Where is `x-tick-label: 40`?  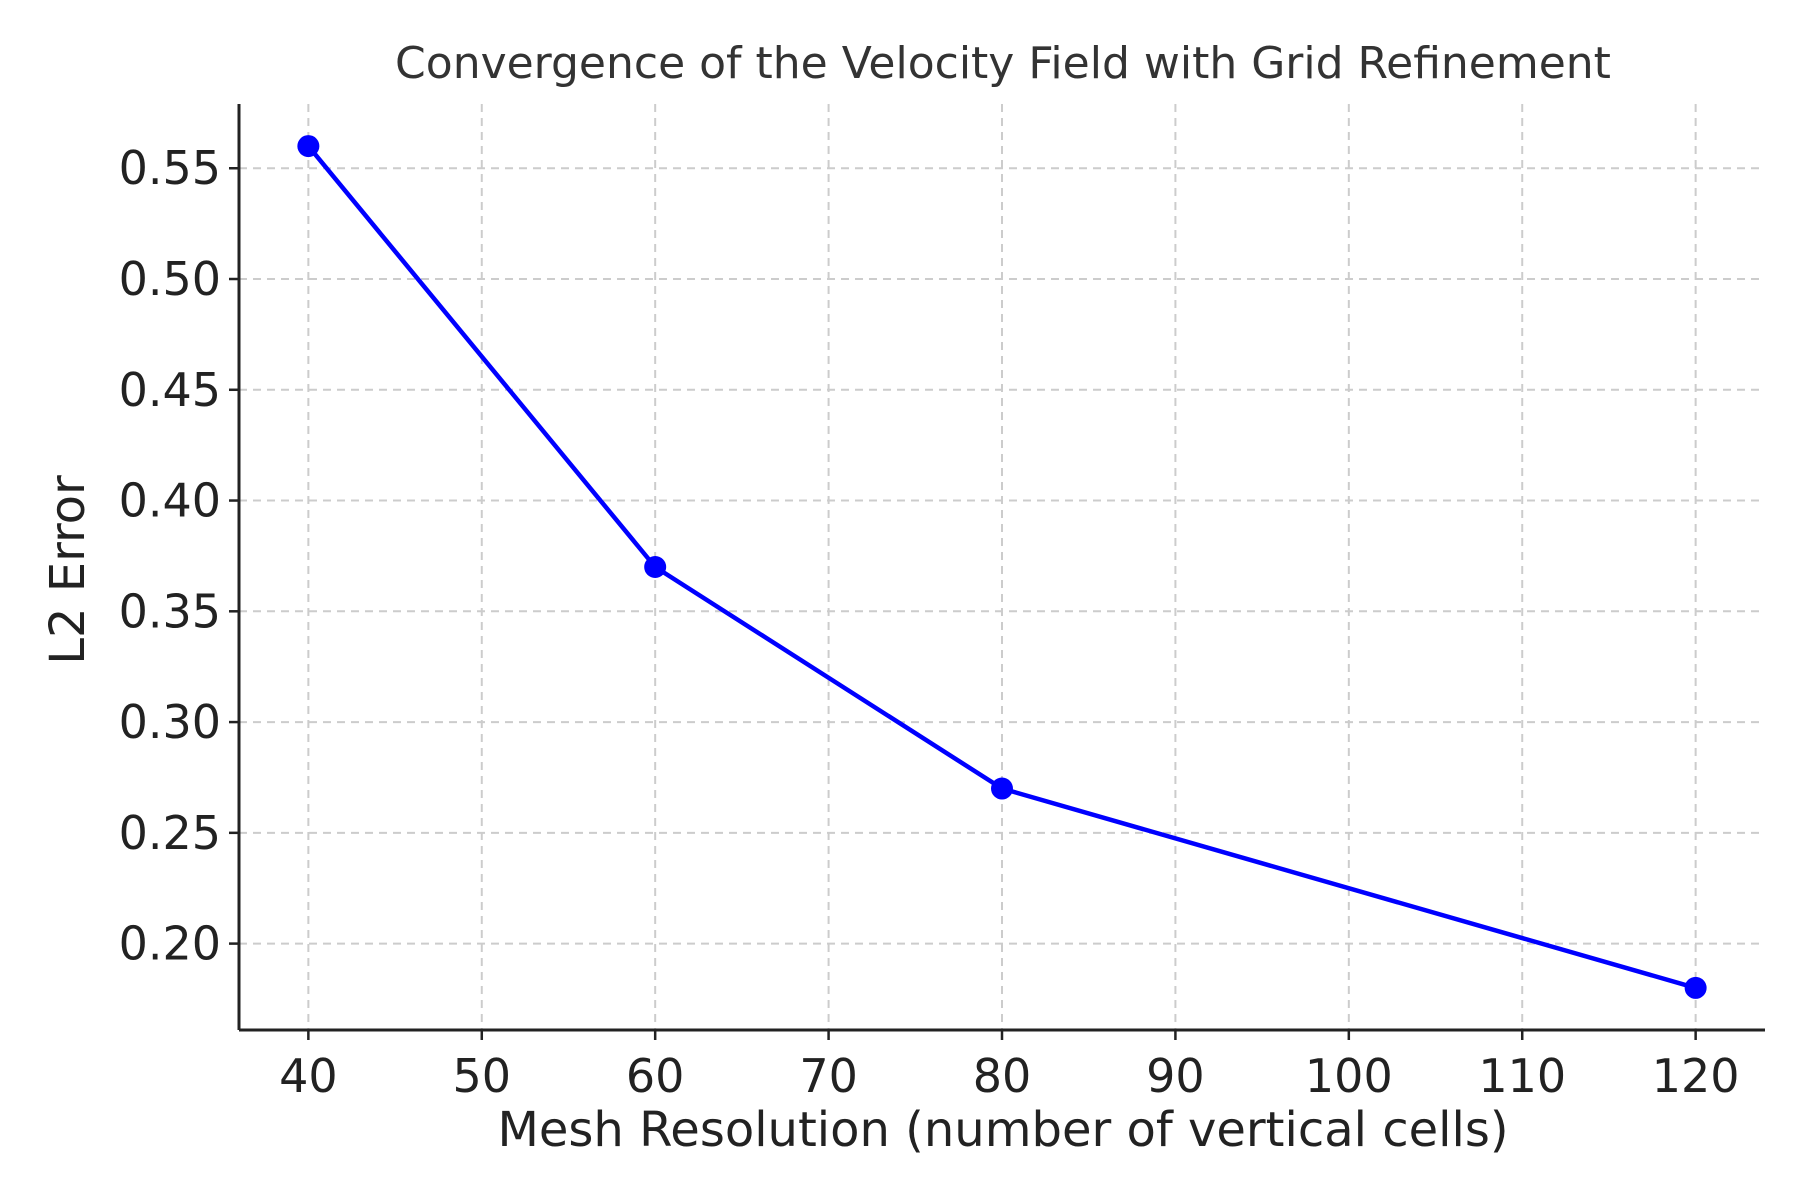
x-tick-label: 40 is located at coordinates (308, 1076).